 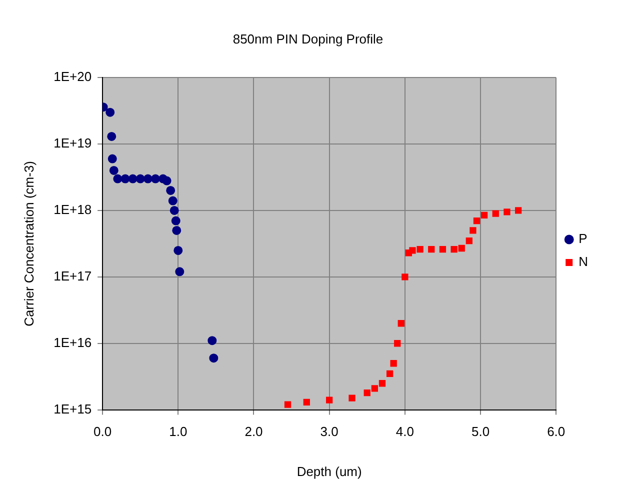 I want to click on y-tick-label: 1E+16, so click(x=73, y=342).